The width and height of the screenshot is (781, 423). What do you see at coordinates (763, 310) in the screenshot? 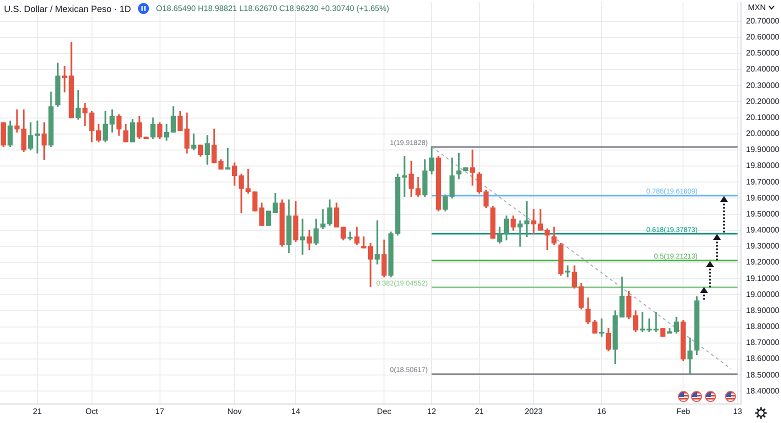
I see `y-tick-label: 18.90000` at bounding box center [763, 310].